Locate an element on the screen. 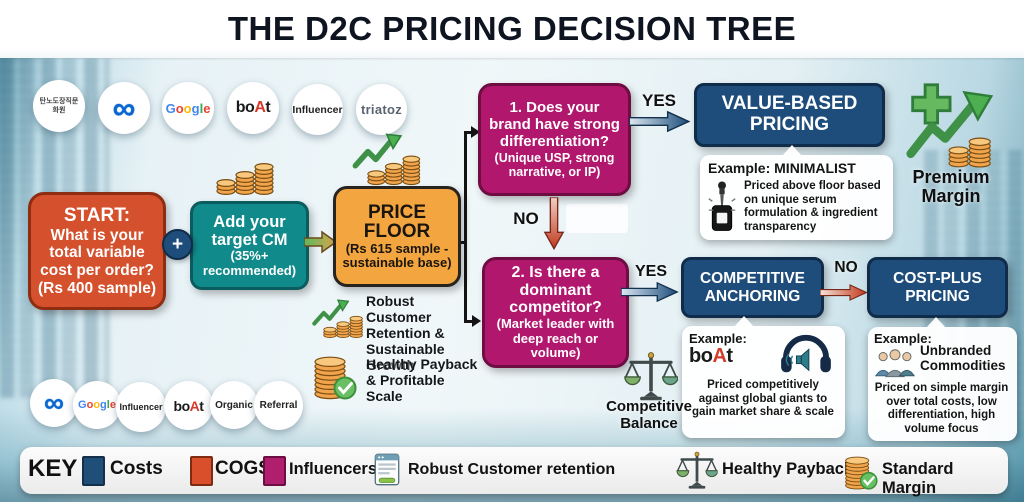 This screenshot has height=502, width=1024. competitive-anchoring-label: COMPETITIVE ANCHORING is located at coordinates (752, 287).